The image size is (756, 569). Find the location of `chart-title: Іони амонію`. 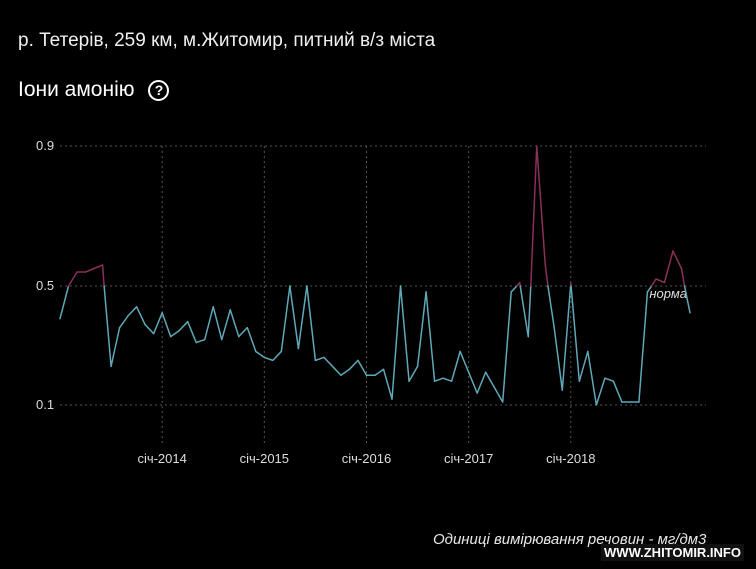

chart-title: Іони амонію is located at coordinates (76, 89).